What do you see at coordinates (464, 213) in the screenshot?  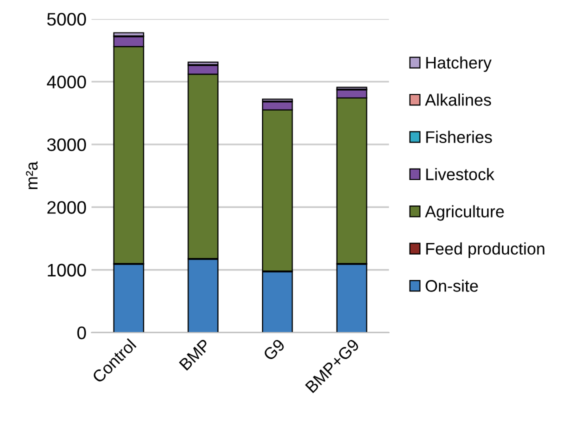 I see `legend-label: Agriculture` at bounding box center [464, 213].